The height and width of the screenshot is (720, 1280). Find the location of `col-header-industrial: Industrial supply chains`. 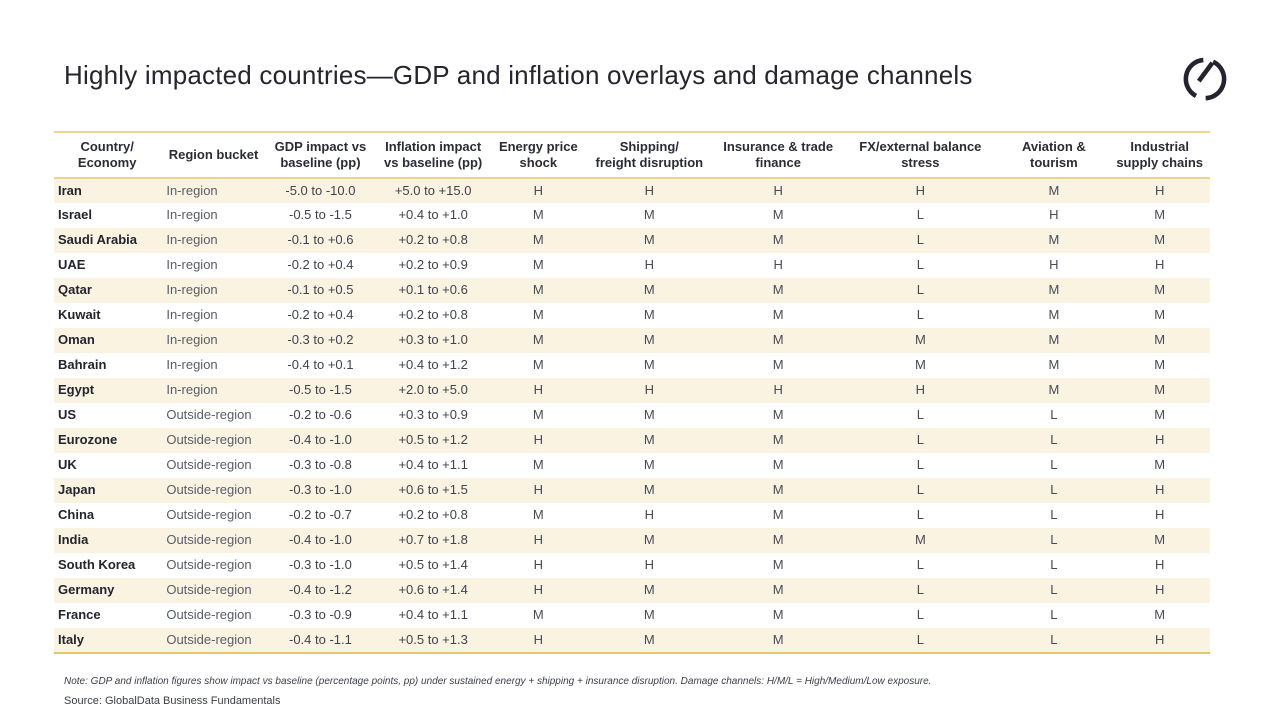

col-header-industrial: Industrial supply chains is located at coordinates (1160, 154).